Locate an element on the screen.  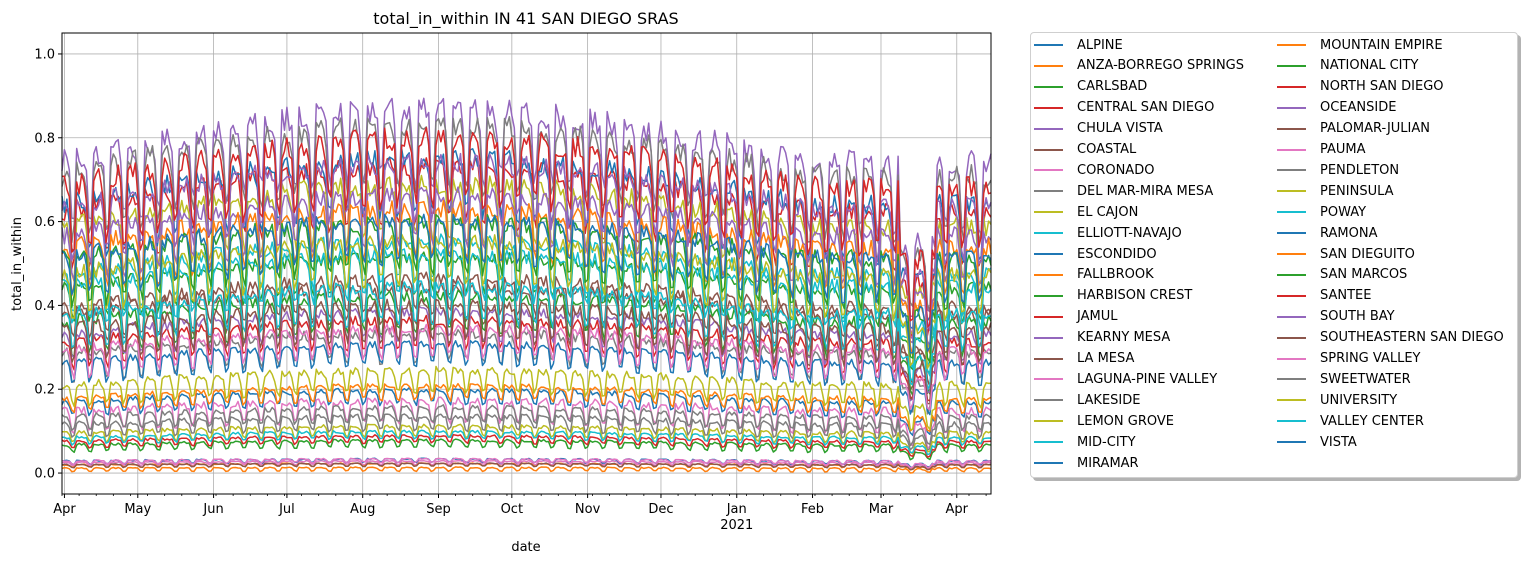
x-axis-label: date is located at coordinates (525, 547).